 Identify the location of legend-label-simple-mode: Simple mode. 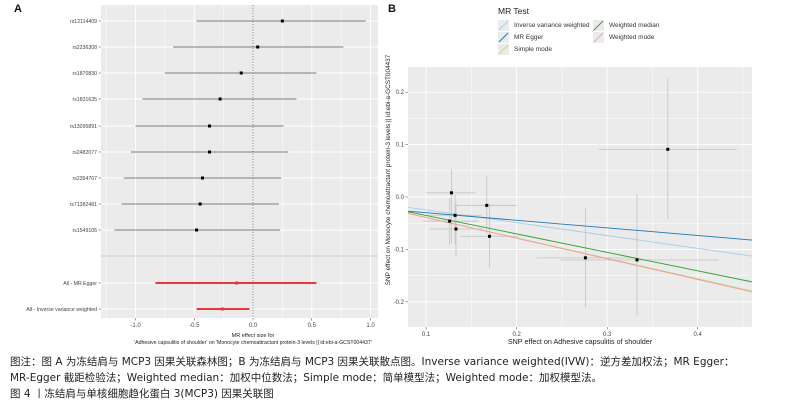
(533, 49).